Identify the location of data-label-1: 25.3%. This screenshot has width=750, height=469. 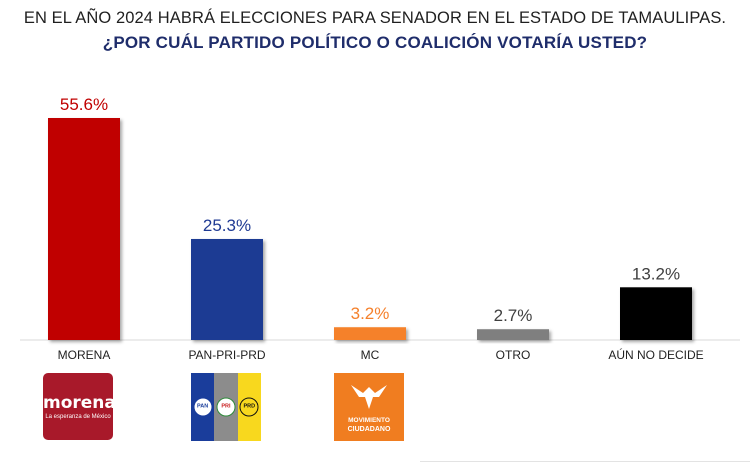
(227, 225).